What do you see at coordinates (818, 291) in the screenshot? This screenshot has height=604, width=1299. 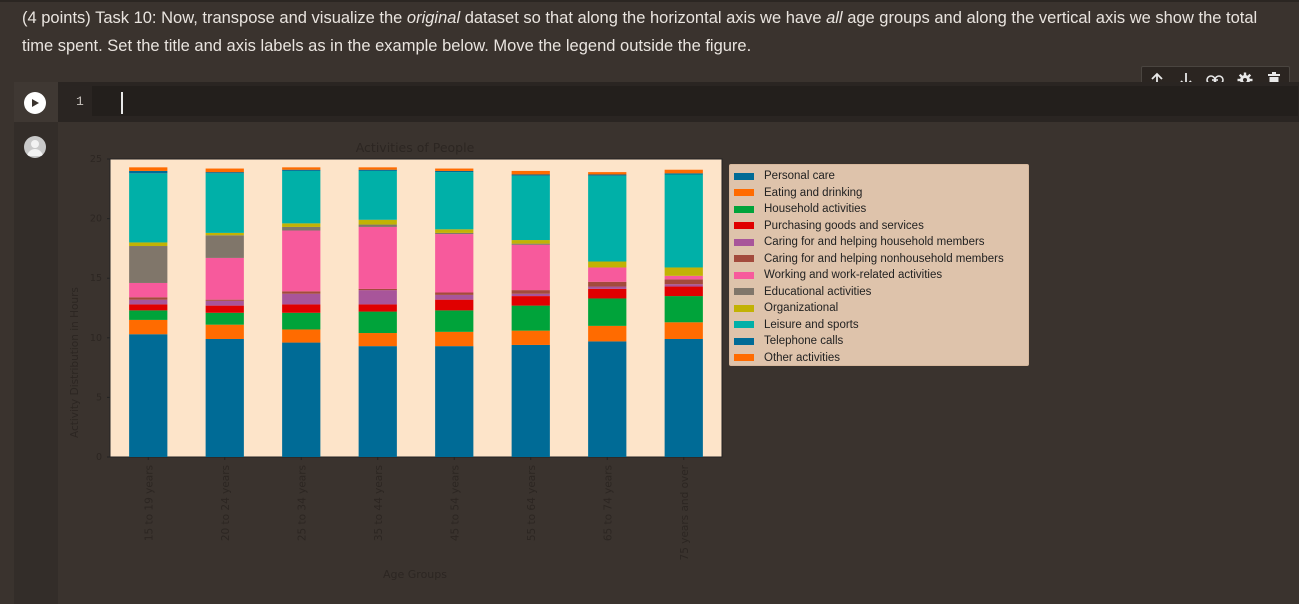 I see `legend-label: Educational activities` at bounding box center [818, 291].